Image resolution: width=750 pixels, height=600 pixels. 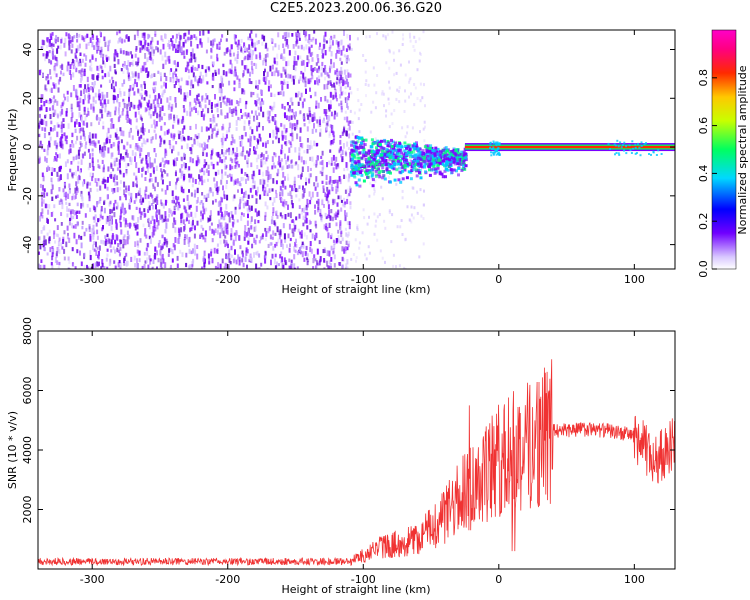 What do you see at coordinates (498, 279) in the screenshot?
I see `x-tick-label: 0` at bounding box center [498, 279].